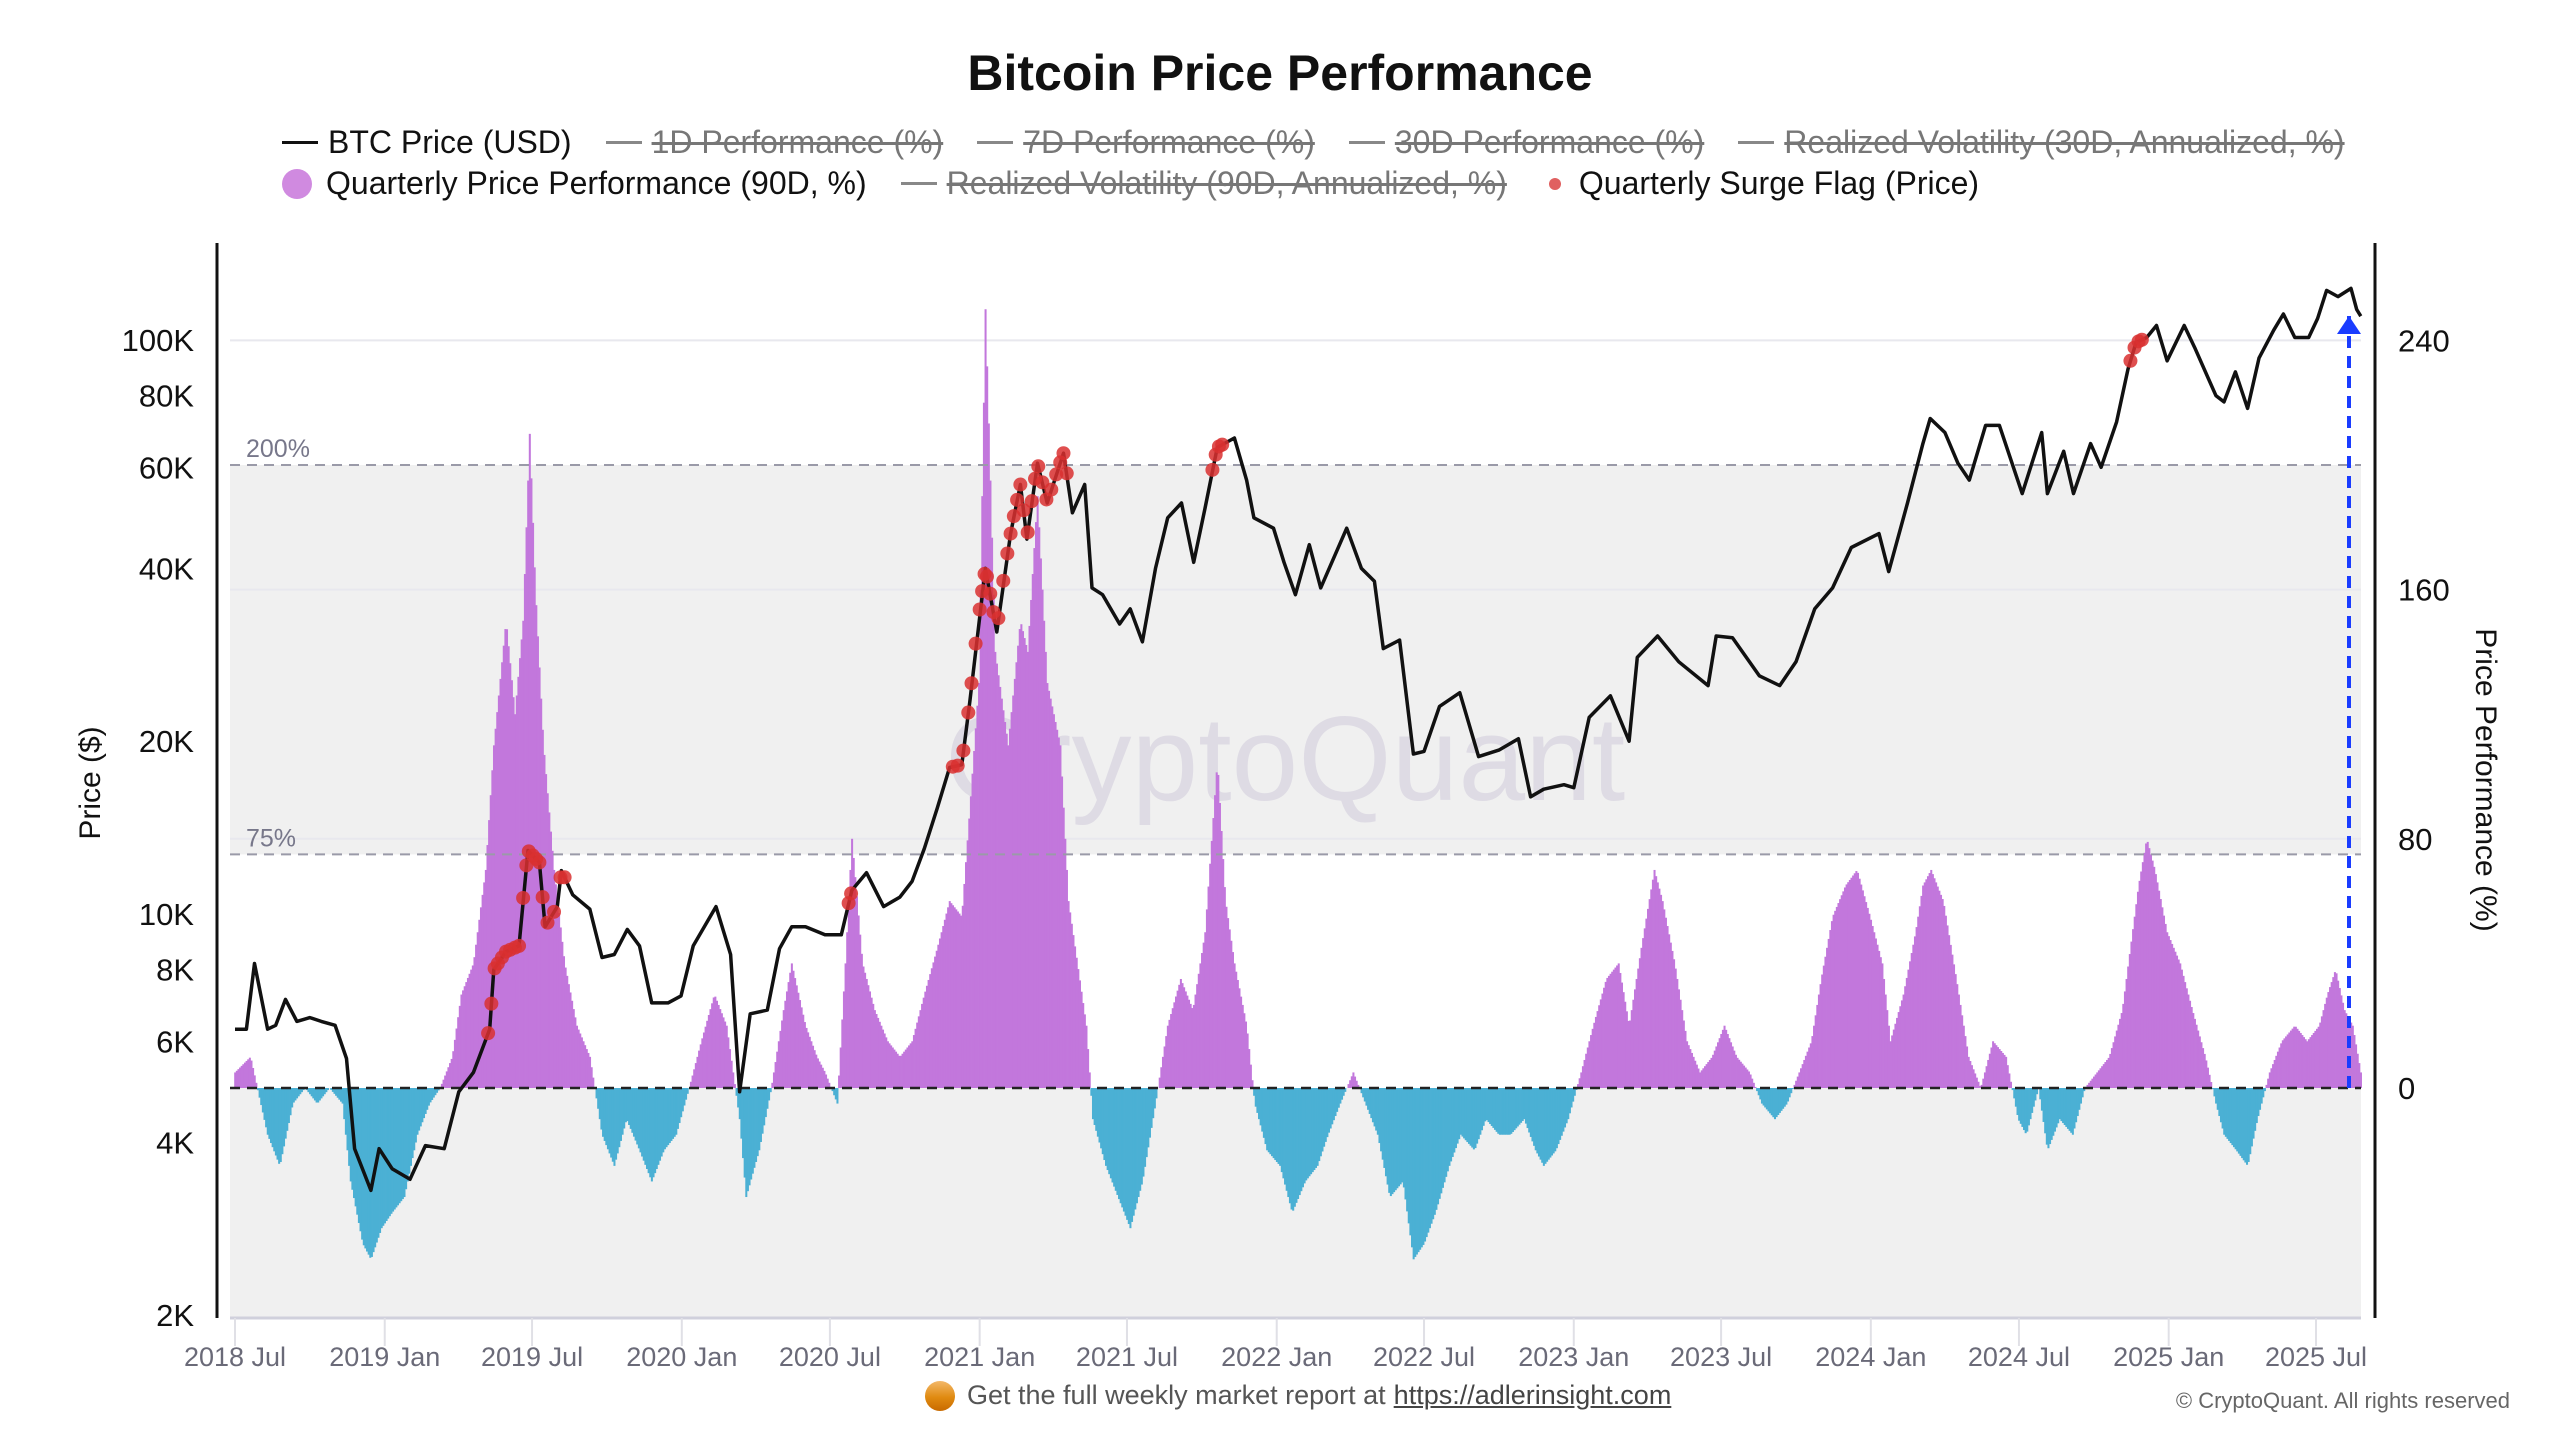 Image resolution: width=2560 pixels, height=1440 pixels. What do you see at coordinates (574, 183) in the screenshot?
I see `legend-item-quarterly-performance: Quarterly Price Performance (90D, %)` at bounding box center [574, 183].